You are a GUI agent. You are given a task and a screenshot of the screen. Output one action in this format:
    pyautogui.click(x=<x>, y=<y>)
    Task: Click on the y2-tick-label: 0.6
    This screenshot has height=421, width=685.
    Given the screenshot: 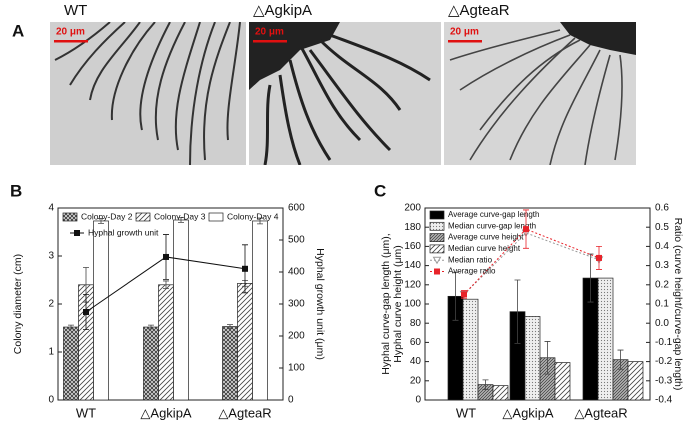 What is the action you would take?
    pyautogui.click(x=662, y=208)
    